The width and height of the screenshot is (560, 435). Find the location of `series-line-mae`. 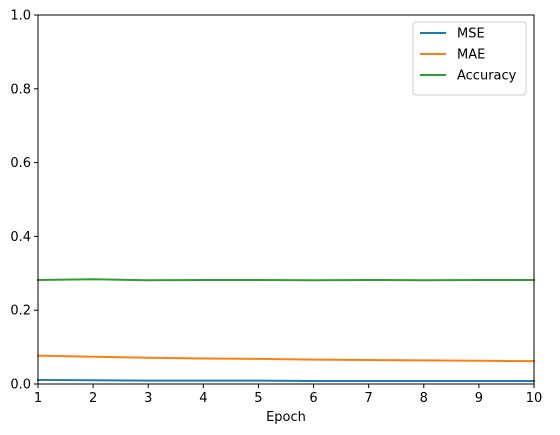

series-line-mae is located at coordinates (286, 358).